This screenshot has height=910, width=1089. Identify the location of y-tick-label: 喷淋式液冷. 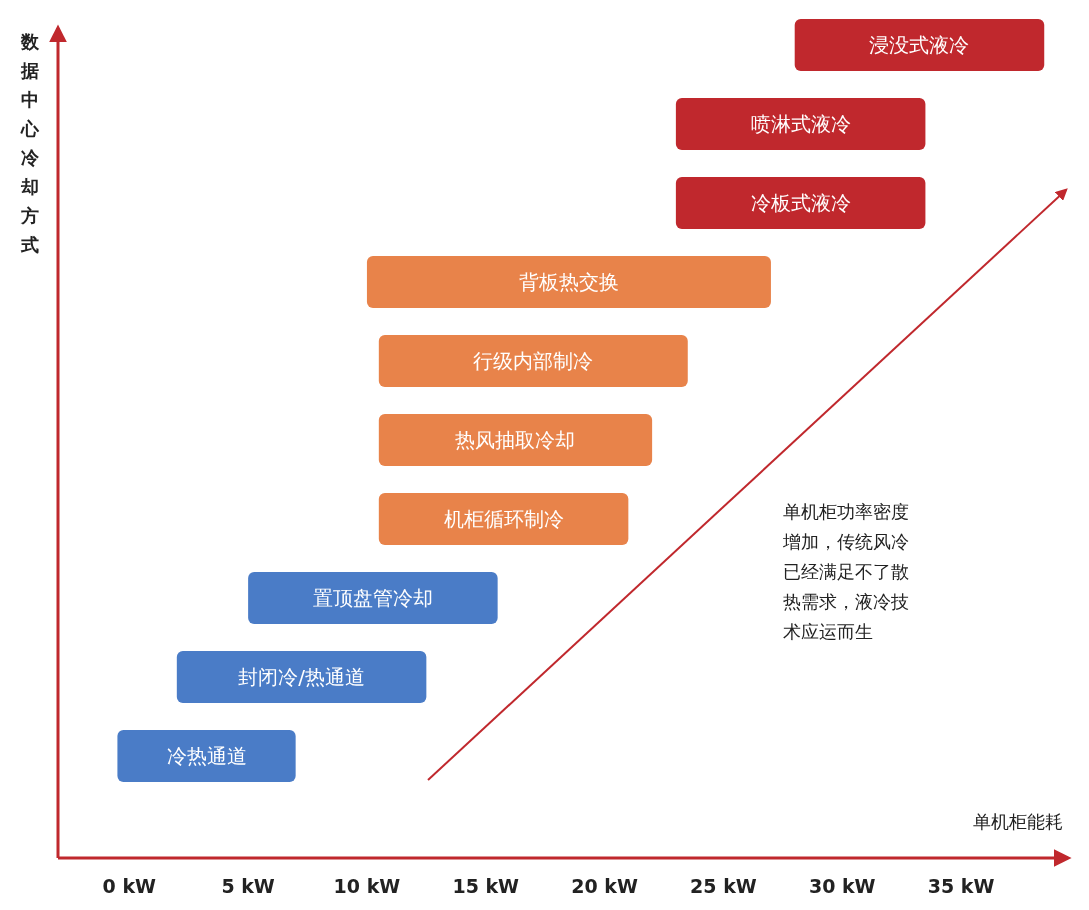
(800, 124).